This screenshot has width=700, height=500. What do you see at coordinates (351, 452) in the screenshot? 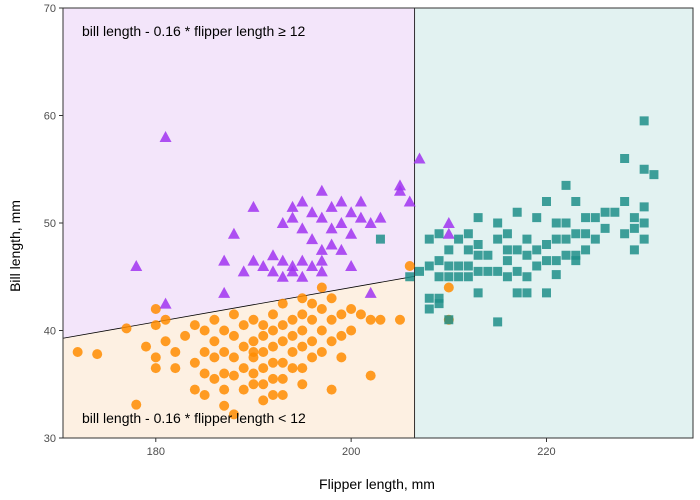
I see `x-tick-label: 200` at bounding box center [351, 452].